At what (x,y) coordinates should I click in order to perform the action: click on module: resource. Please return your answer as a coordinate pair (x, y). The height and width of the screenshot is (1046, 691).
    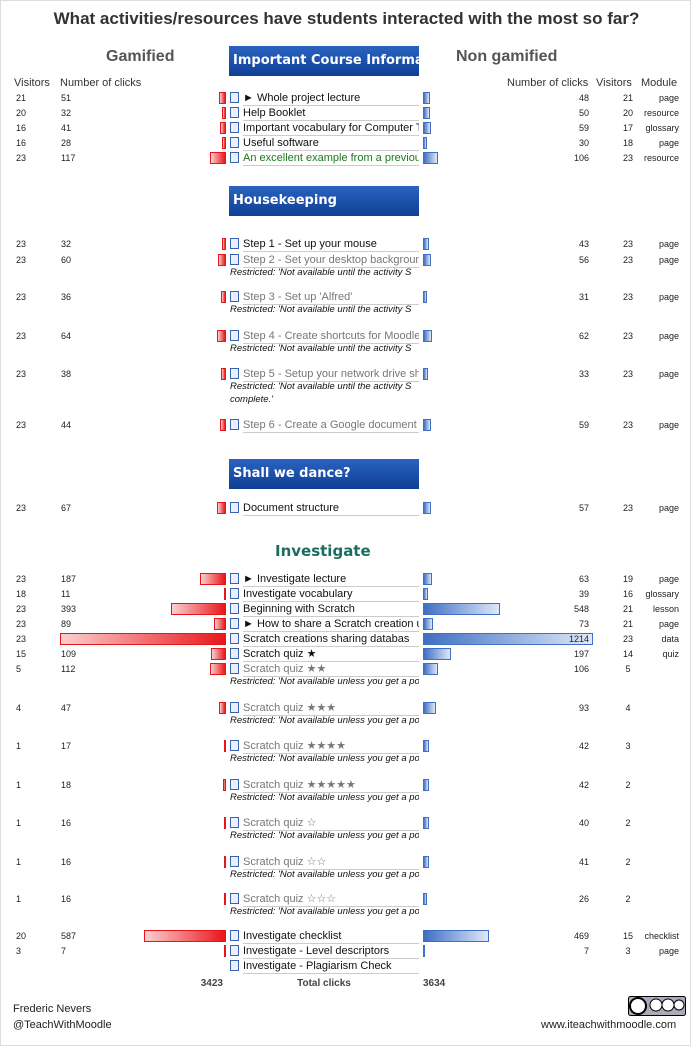
    Looking at the image, I should click on (661, 158).